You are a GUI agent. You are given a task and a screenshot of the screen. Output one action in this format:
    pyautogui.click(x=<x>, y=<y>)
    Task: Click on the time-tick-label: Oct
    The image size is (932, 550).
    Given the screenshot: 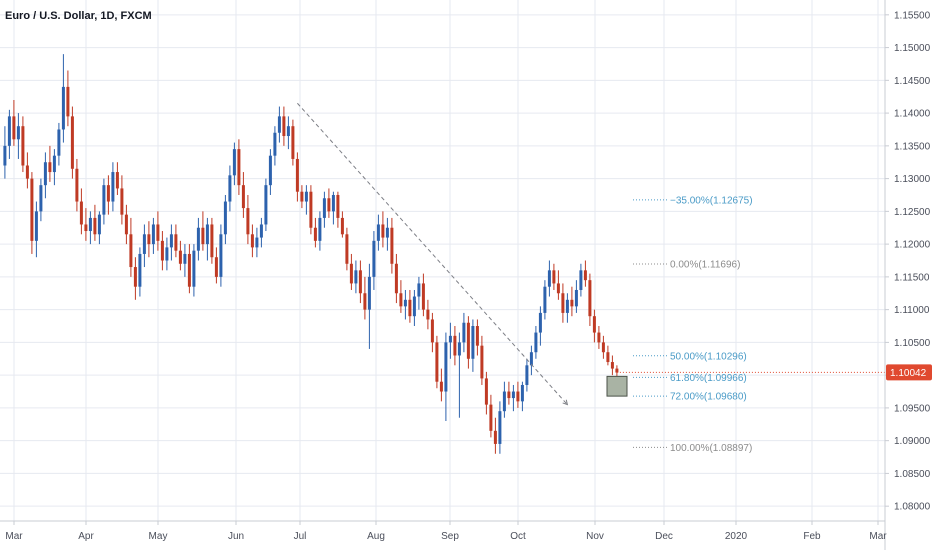 What is the action you would take?
    pyautogui.click(x=518, y=536)
    